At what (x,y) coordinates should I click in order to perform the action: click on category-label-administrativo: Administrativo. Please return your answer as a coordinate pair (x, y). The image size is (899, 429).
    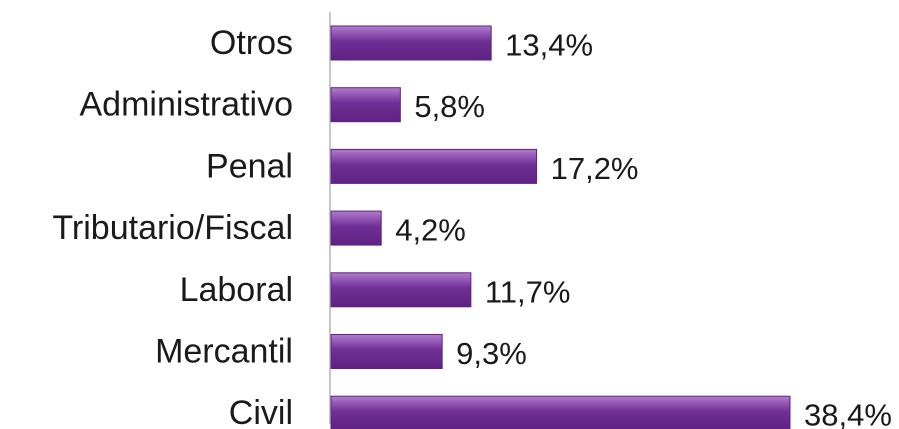
    Looking at the image, I should click on (186, 105).